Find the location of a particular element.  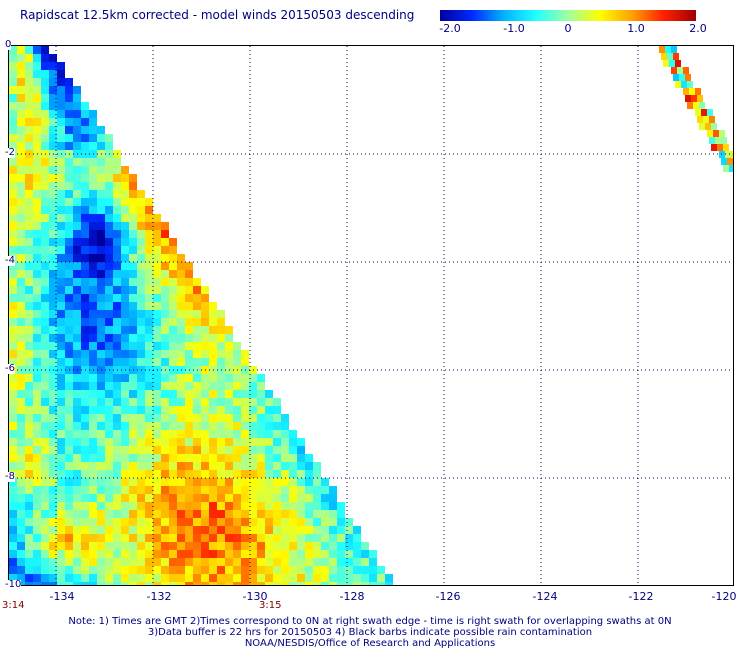

y-tick-label: -6 is located at coordinates (10, 368).